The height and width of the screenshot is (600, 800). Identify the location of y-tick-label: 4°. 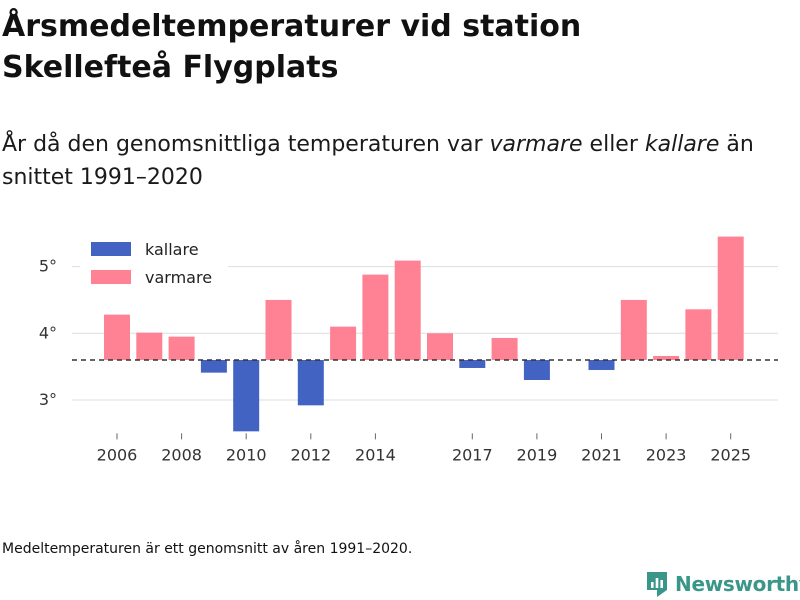
(48, 332).